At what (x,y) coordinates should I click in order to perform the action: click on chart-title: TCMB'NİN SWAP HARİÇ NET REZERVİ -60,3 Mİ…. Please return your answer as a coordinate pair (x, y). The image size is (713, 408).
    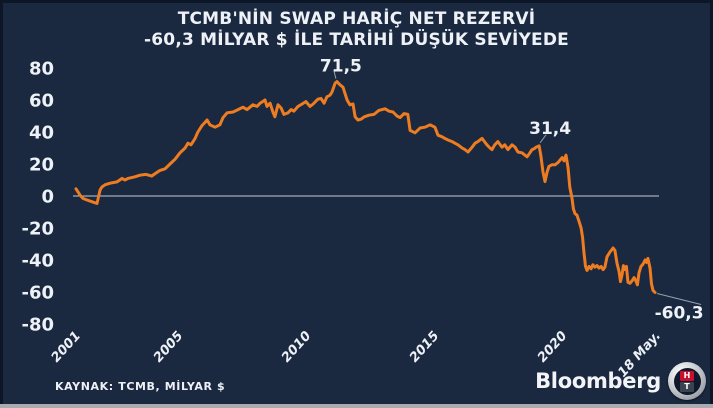
    Looking at the image, I should click on (356, 30).